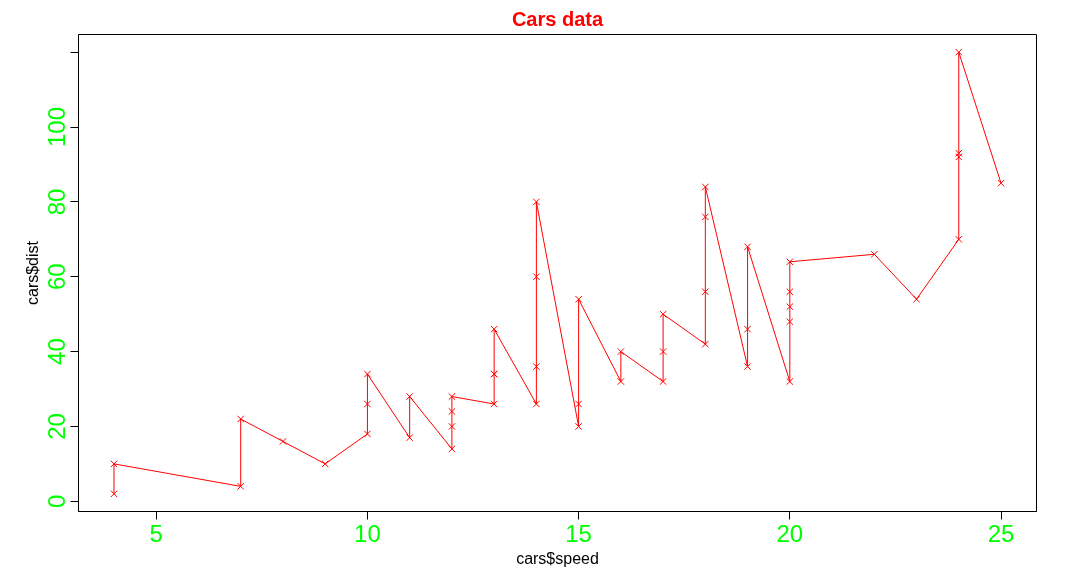 The height and width of the screenshot is (581, 1076). Describe the element at coordinates (57, 277) in the screenshot. I see `y-tick-label: 60` at that location.